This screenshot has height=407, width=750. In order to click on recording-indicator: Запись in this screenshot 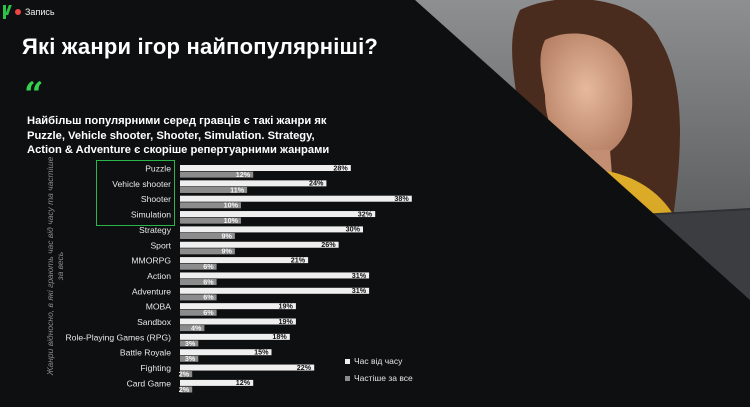, I will do `click(29, 12)`.